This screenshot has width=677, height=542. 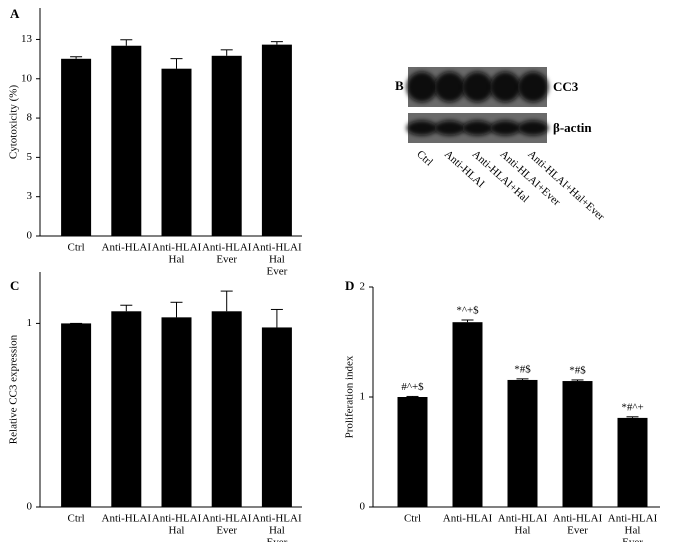 What do you see at coordinates (572, 127) in the screenshot?
I see `band-label: β-actin` at bounding box center [572, 127].